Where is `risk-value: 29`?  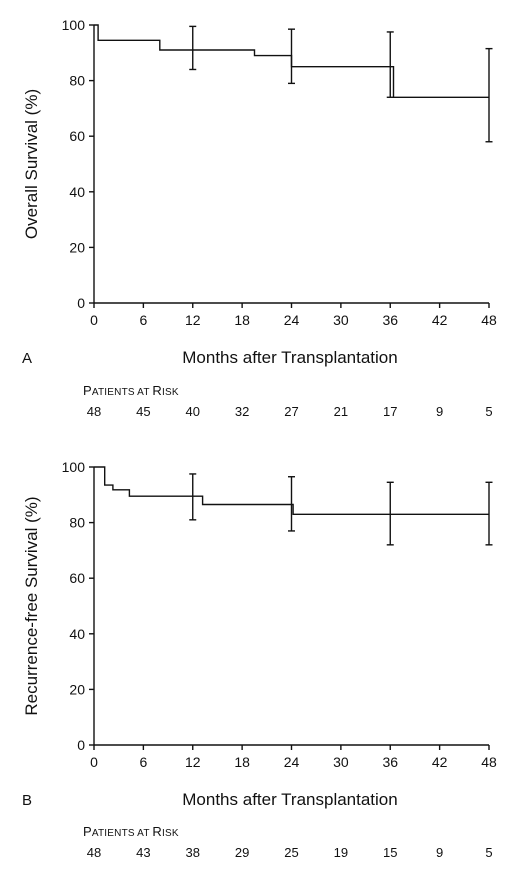 risk-value: 29 is located at coordinates (242, 852).